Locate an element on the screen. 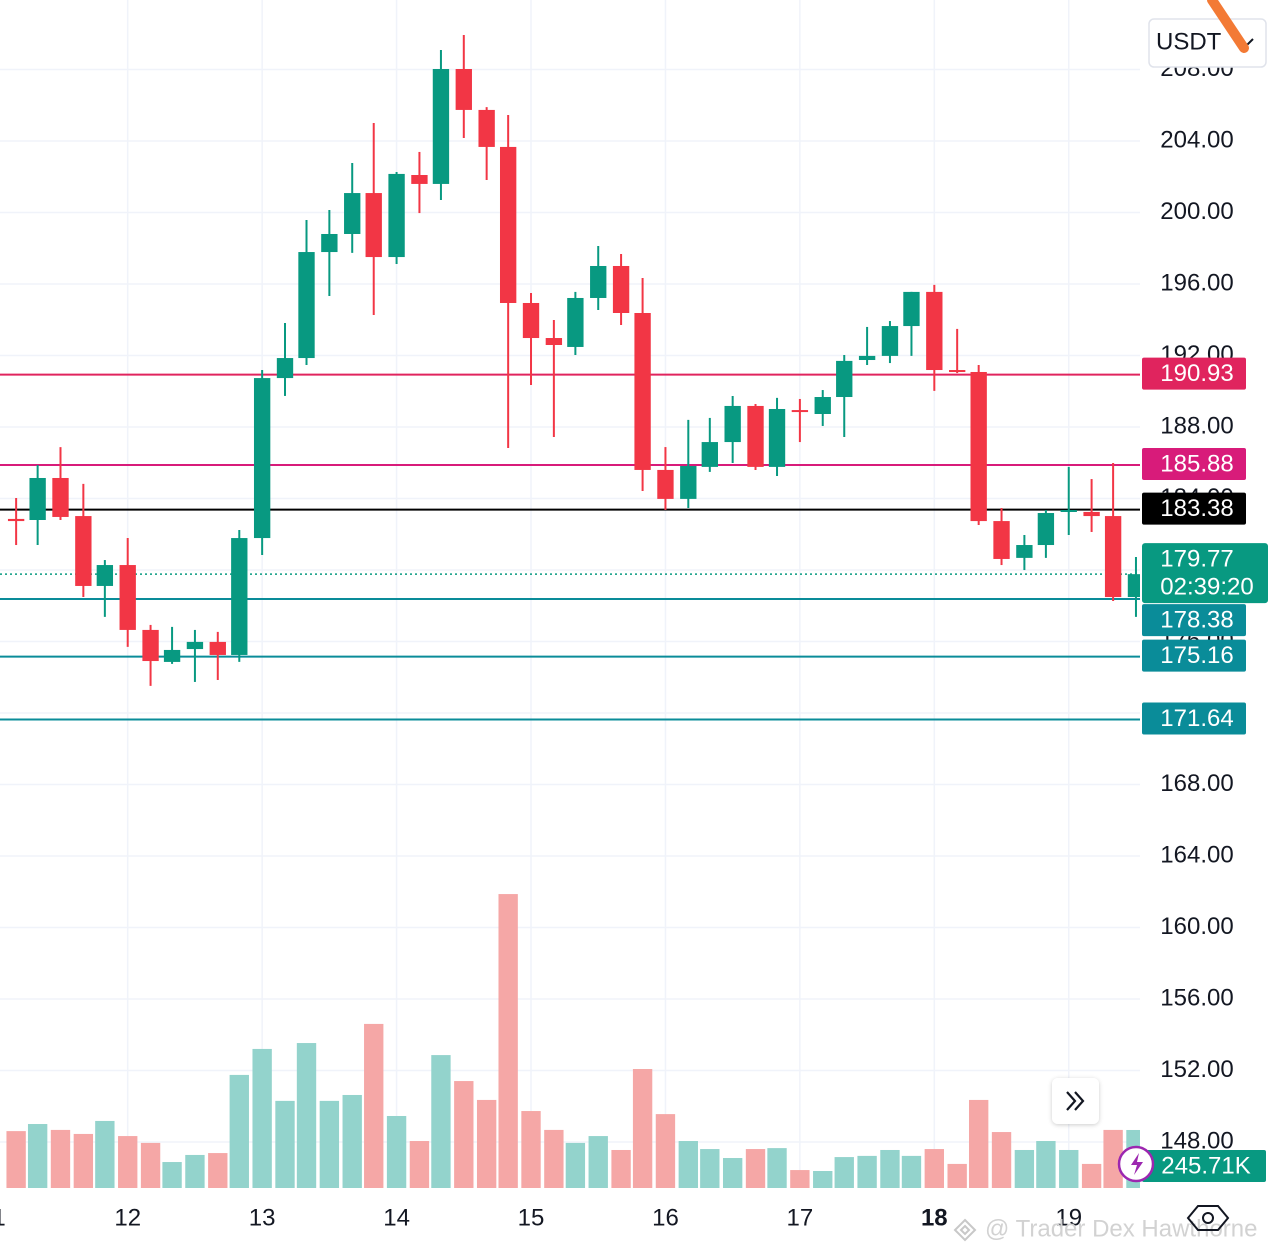 The image size is (1276, 1258). last-price-label: 179.77 is located at coordinates (1196, 559).